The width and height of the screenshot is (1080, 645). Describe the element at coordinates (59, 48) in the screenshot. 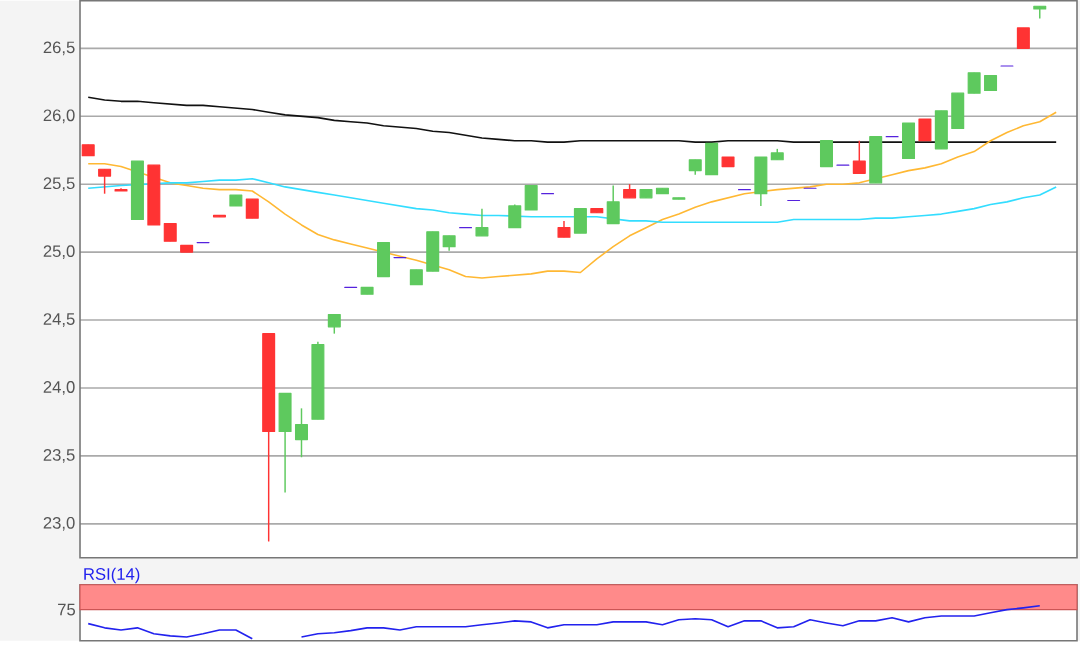

I see `y-tick-label: 26,5` at that location.